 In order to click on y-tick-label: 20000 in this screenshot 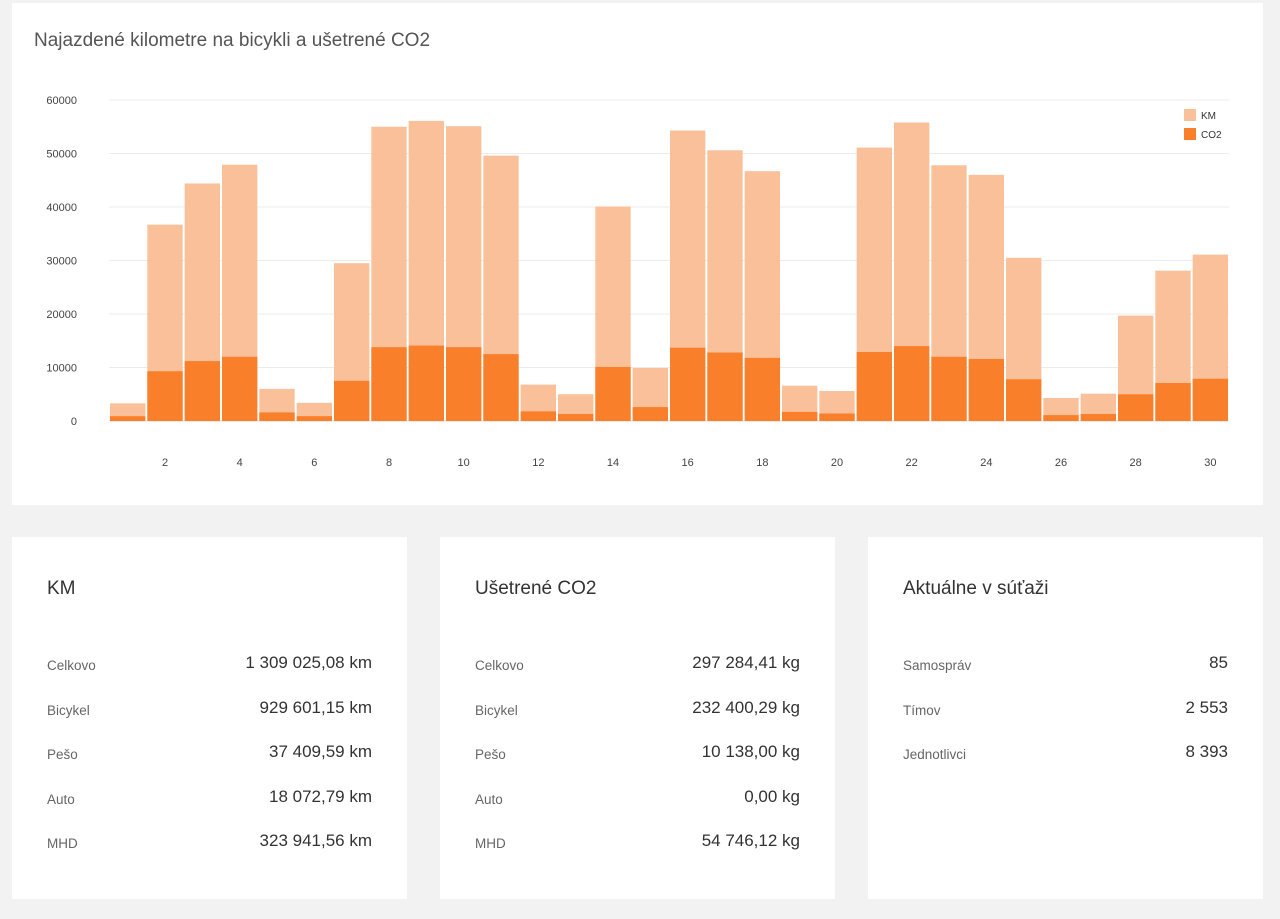, I will do `click(61, 315)`.